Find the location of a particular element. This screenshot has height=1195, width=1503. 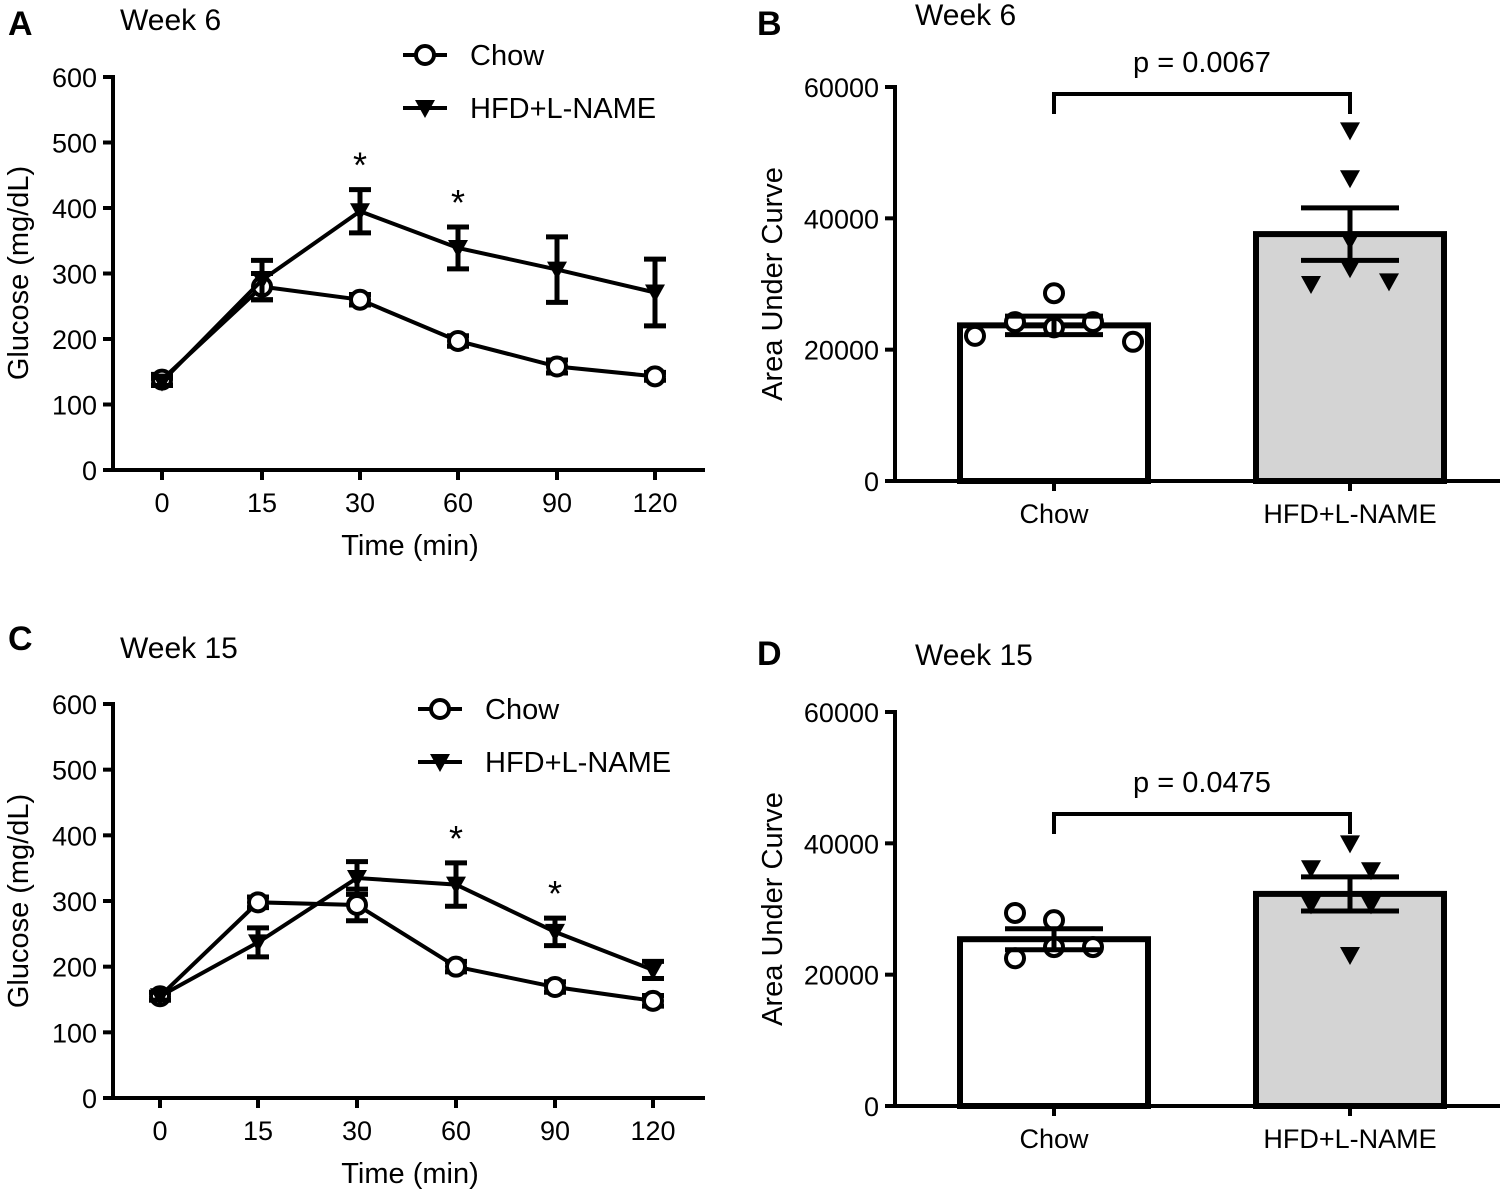

x-tick-label: 30 is located at coordinates (357, 1131).